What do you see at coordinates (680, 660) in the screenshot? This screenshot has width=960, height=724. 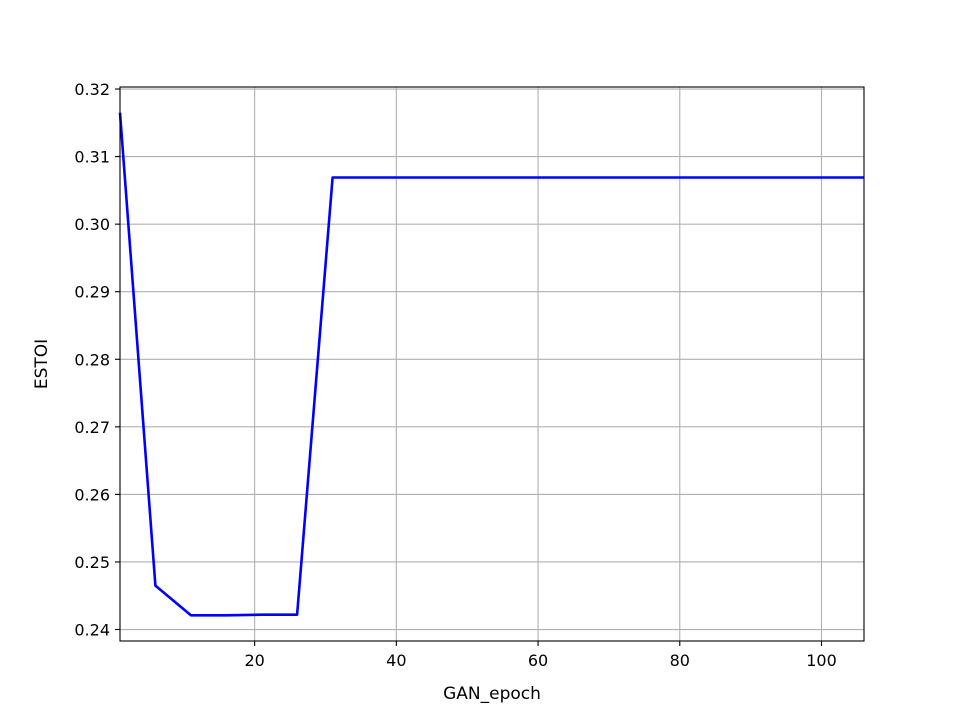 I see `x-tick-label: 80` at bounding box center [680, 660].